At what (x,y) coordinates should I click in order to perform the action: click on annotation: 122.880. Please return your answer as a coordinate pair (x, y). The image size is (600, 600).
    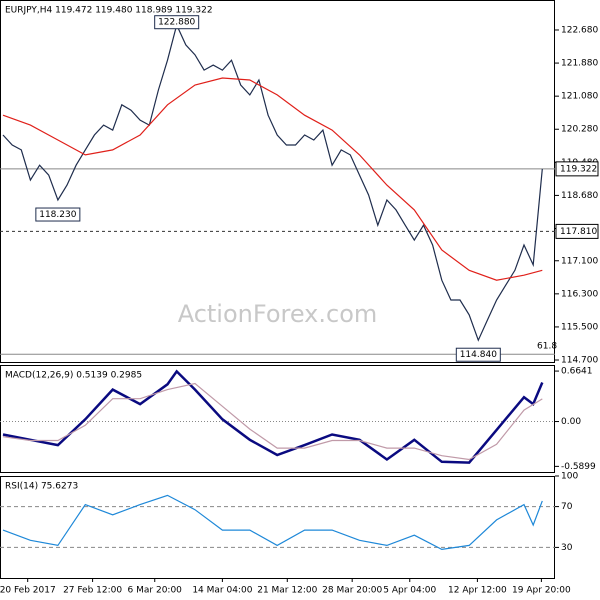
    Looking at the image, I should click on (177, 22).